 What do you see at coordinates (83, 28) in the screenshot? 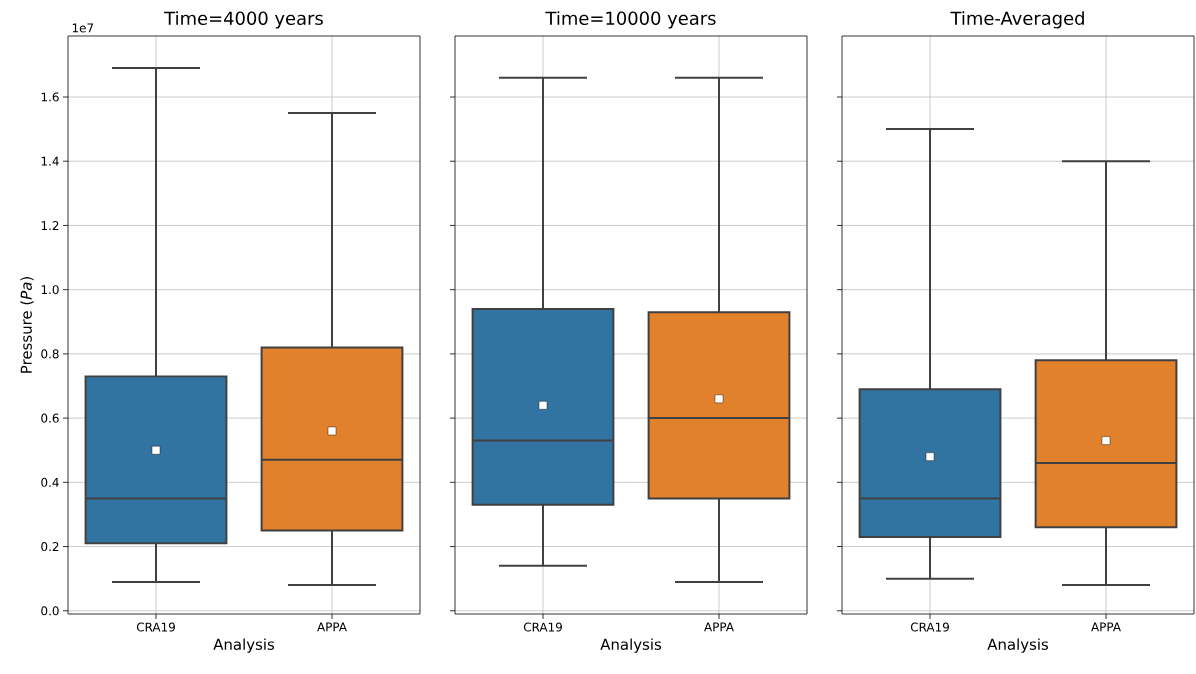
I see `text: 1e7` at bounding box center [83, 28].